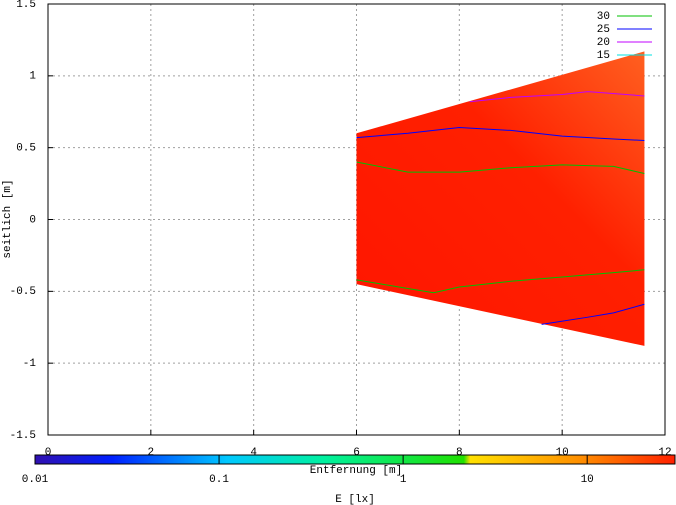 The height and width of the screenshot is (505, 676). What do you see at coordinates (603, 17) in the screenshot?
I see `legend-label: 30` at bounding box center [603, 17].